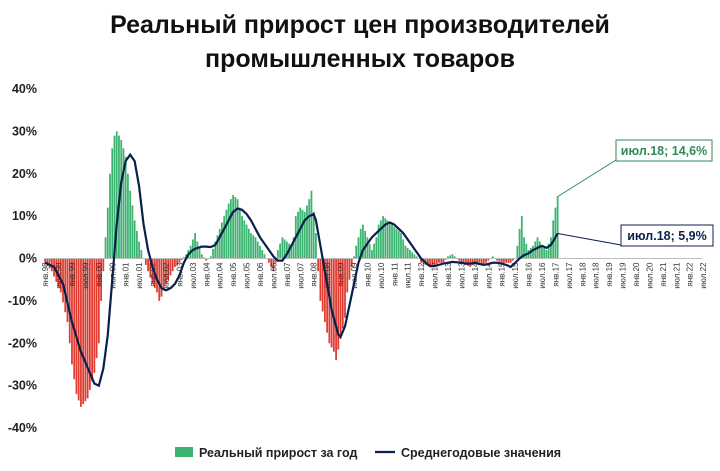 This screenshot has width=720, height=471. What do you see at coordinates (555, 274) in the screenshot?
I see `x-tick-label: янв.17` at bounding box center [555, 274].